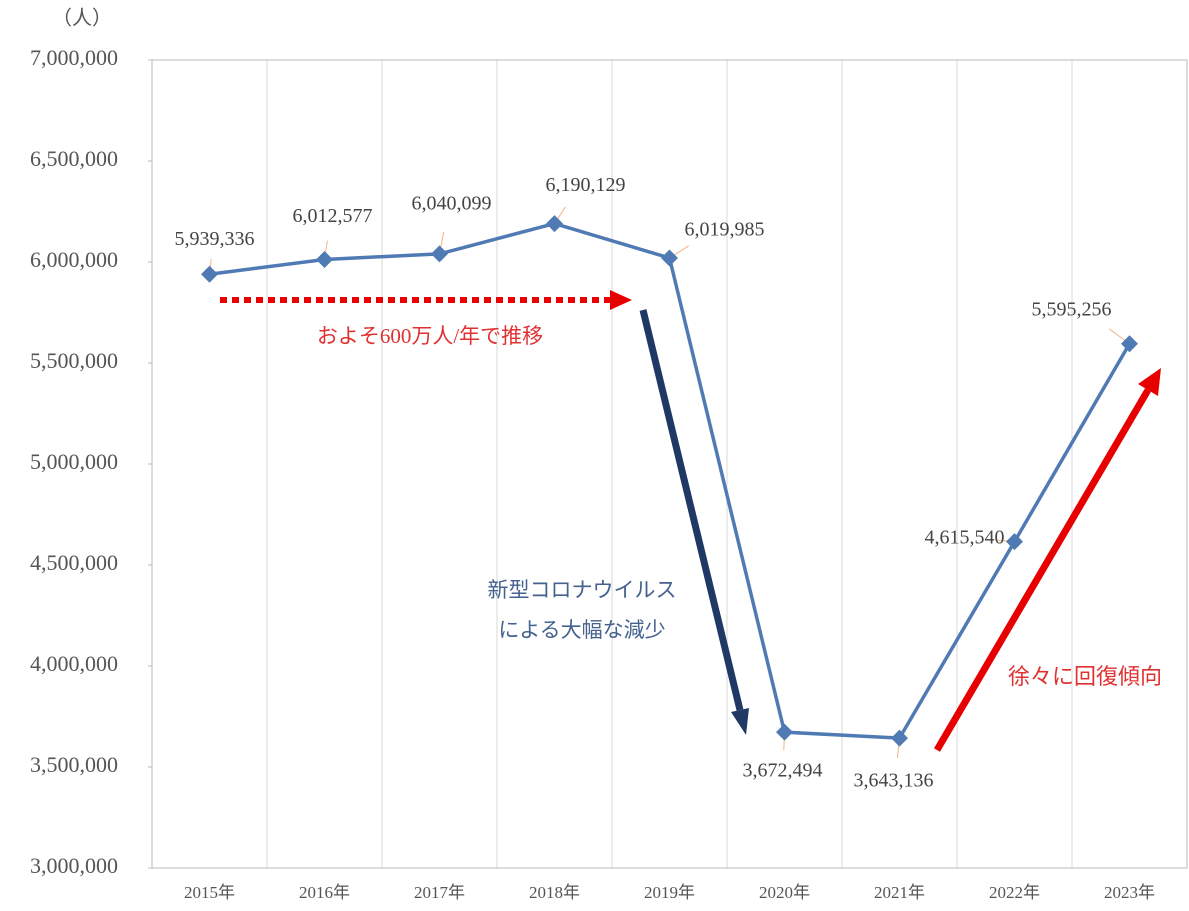 Image resolution: width=1189 pixels, height=911 pixels. What do you see at coordinates (209, 892) in the screenshot?
I see `x-tick-label: 2015年` at bounding box center [209, 892].